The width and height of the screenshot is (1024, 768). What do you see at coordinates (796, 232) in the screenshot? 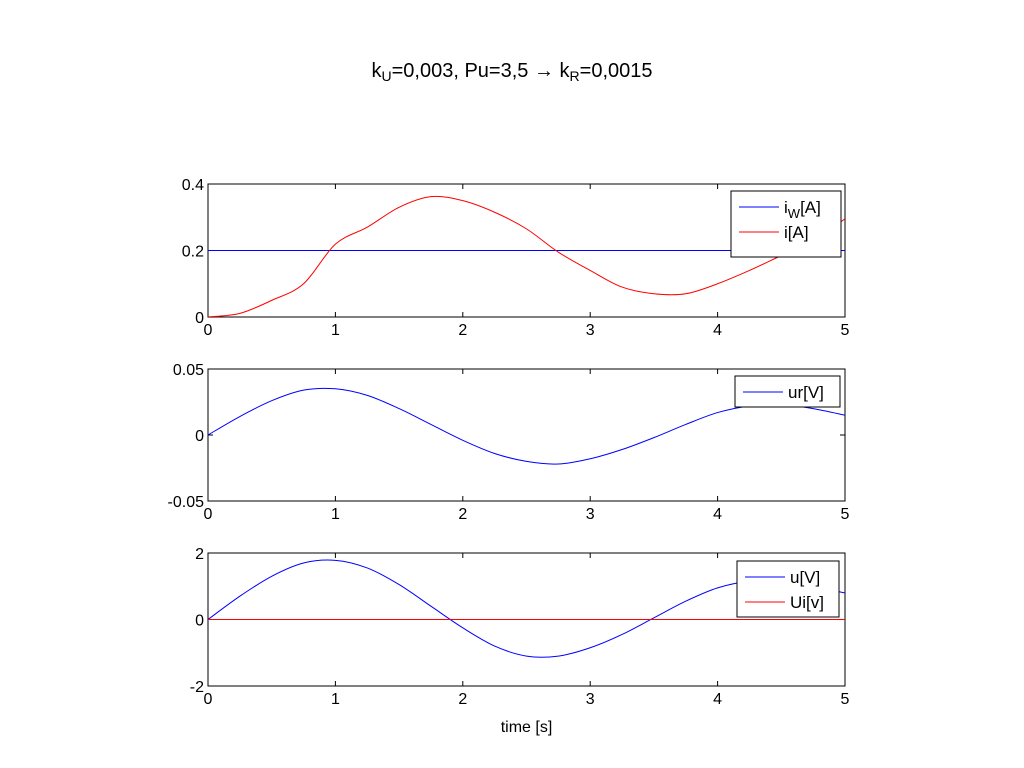
I see `legend-label: i[A]` at bounding box center [796, 232].